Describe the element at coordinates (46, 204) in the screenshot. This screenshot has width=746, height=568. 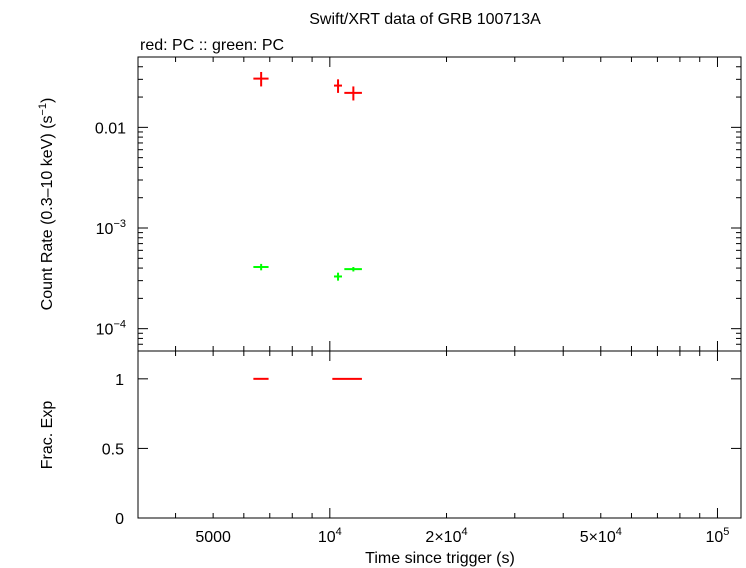
I see `count-rate-y-axis-label: Count Rate (0.3–10 keV) (s−1)` at that location.